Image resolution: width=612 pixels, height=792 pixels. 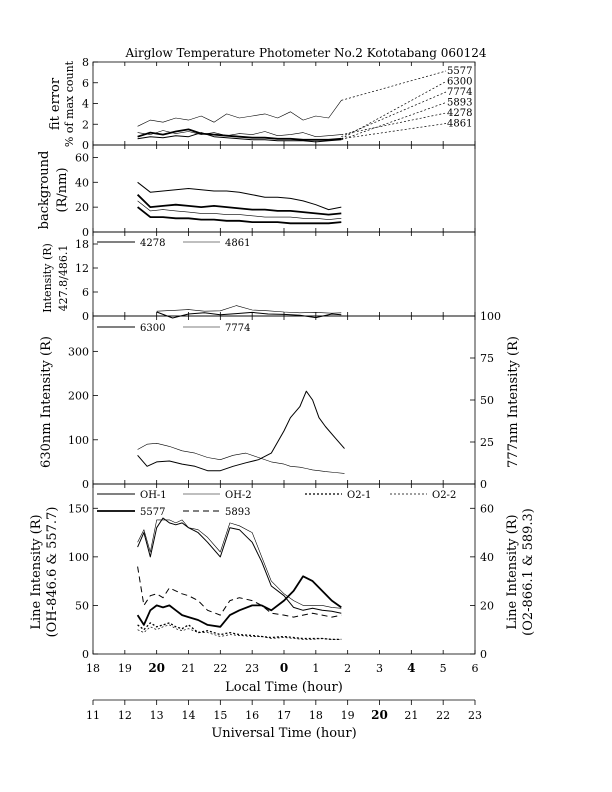 I want to click on series-line-bg-mid1, so click(x=239, y=205).